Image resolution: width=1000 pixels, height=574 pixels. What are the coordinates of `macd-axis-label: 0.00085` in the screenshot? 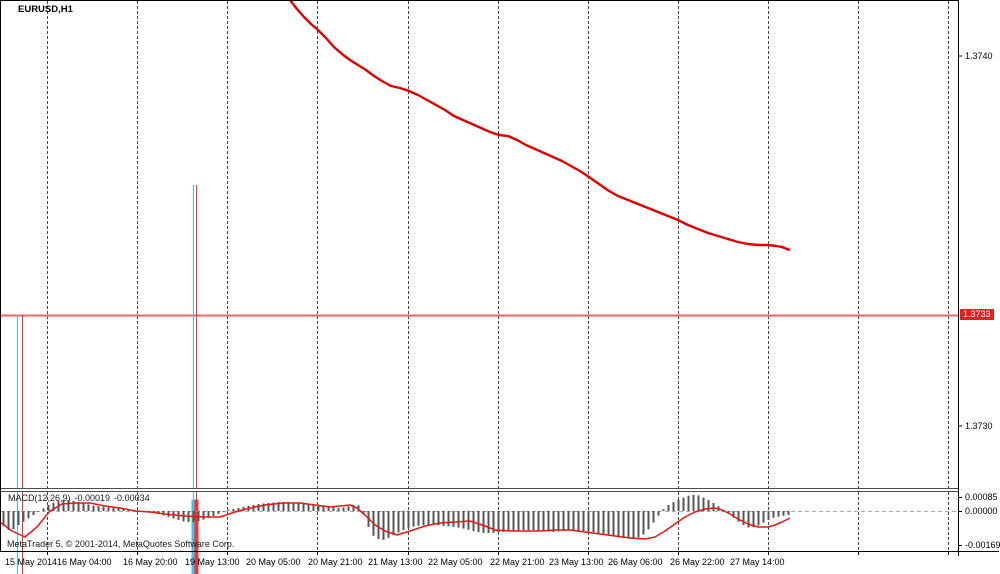 It's located at (981, 497).